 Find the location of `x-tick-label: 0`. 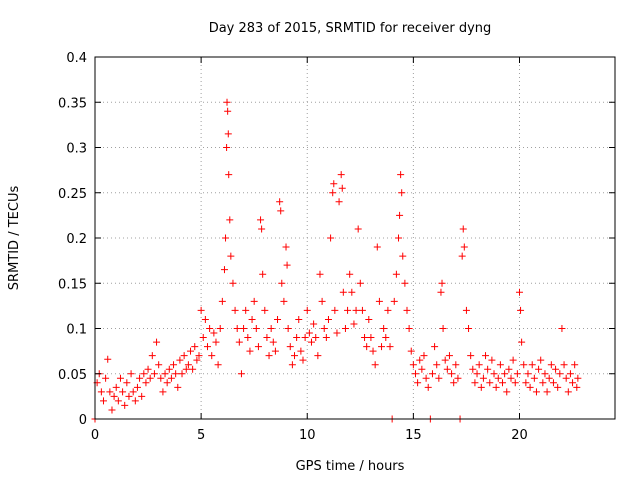

x-tick-label: 0 is located at coordinates (95, 435).